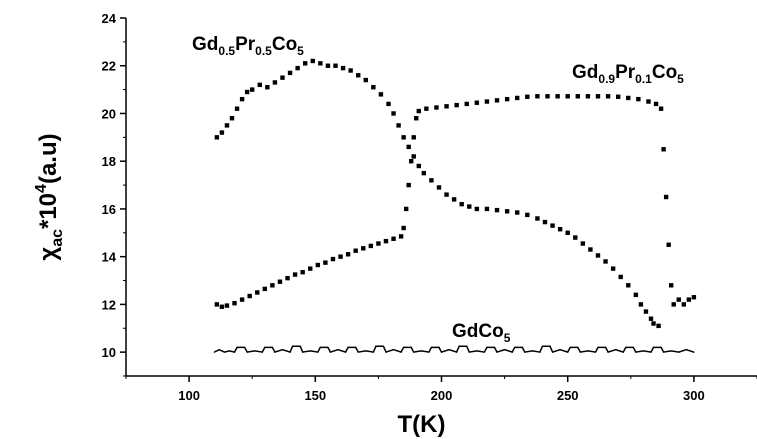  Describe the element at coordinates (568, 395) in the screenshot. I see `x-tick-label: 250` at that location.